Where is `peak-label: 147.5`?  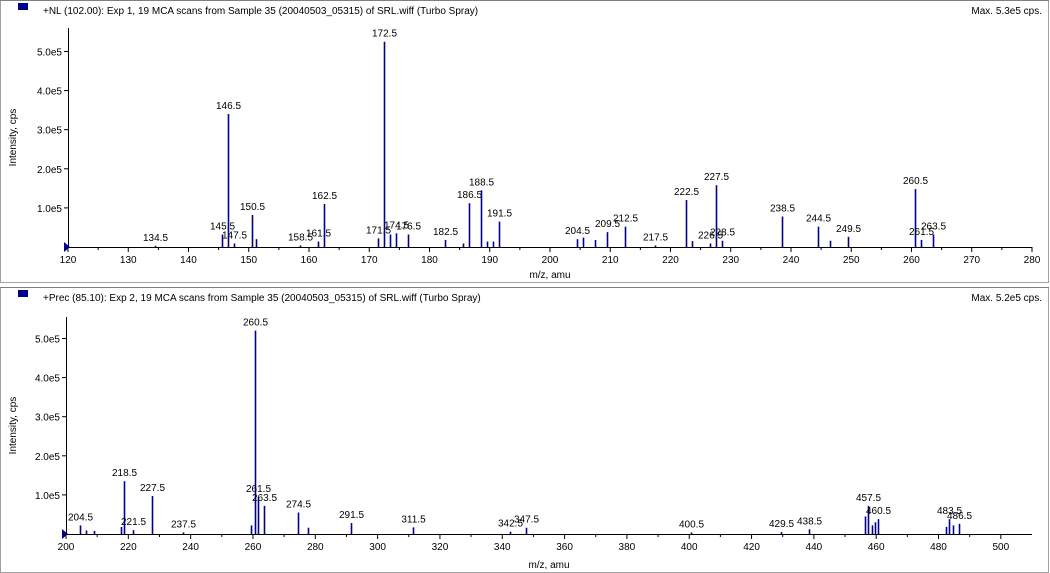
peak-label: 147.5 is located at coordinates (234, 235).